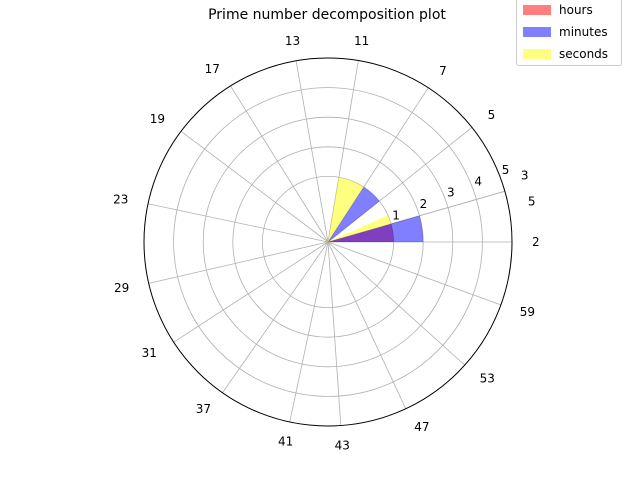 The width and height of the screenshot is (640, 480). I want to click on angular-tick-label: 43, so click(342, 446).